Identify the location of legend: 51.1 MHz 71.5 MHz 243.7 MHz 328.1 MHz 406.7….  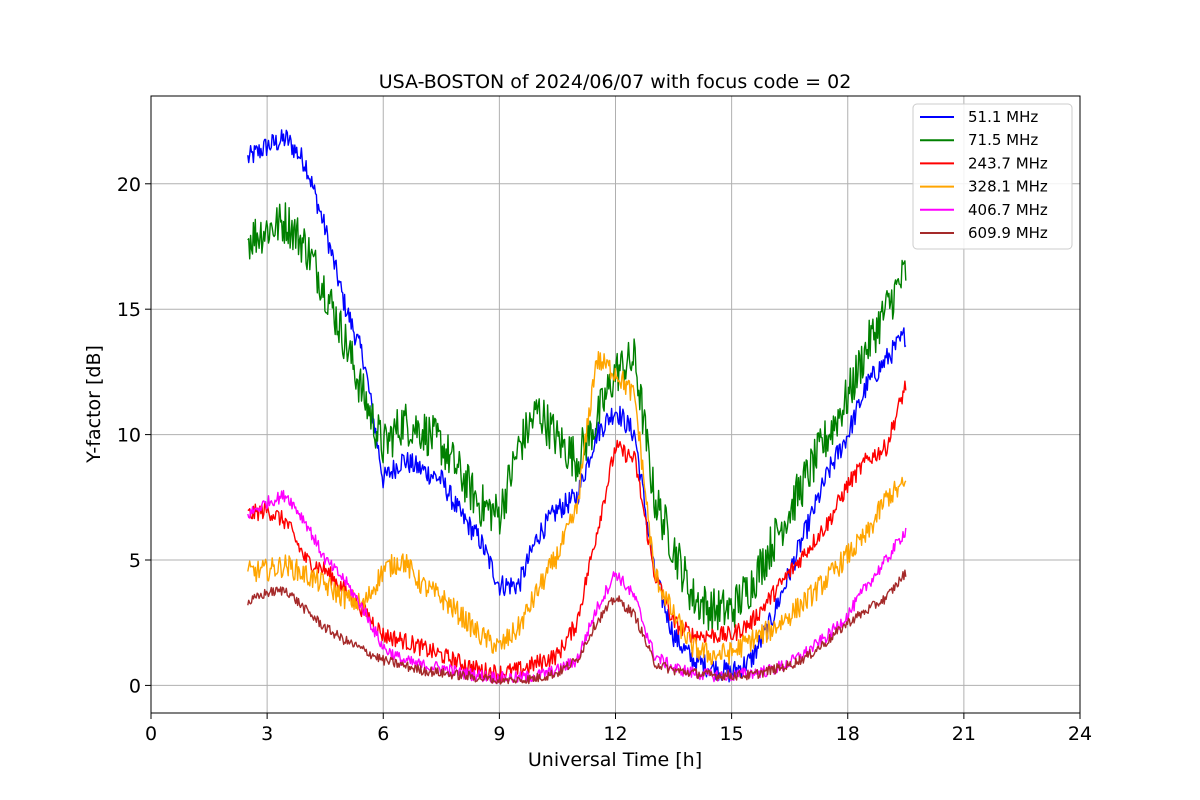
(992, 176).